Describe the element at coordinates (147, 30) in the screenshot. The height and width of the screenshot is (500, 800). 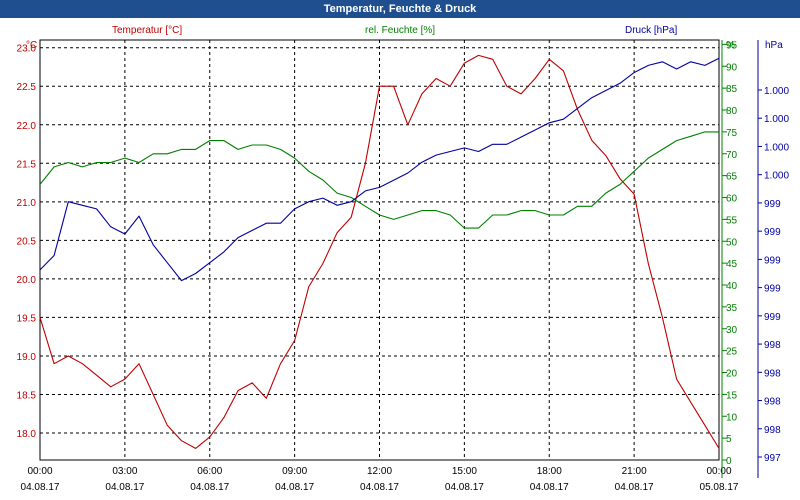
I see `legend-temperature: Temperatur [°C]` at that location.